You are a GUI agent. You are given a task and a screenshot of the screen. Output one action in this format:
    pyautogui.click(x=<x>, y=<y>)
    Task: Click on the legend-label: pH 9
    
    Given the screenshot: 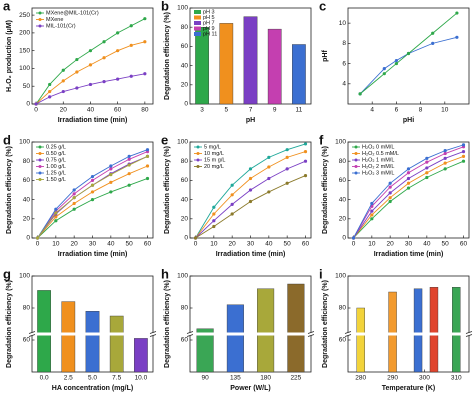 What is the action you would take?
    pyautogui.click(x=209, y=29)
    